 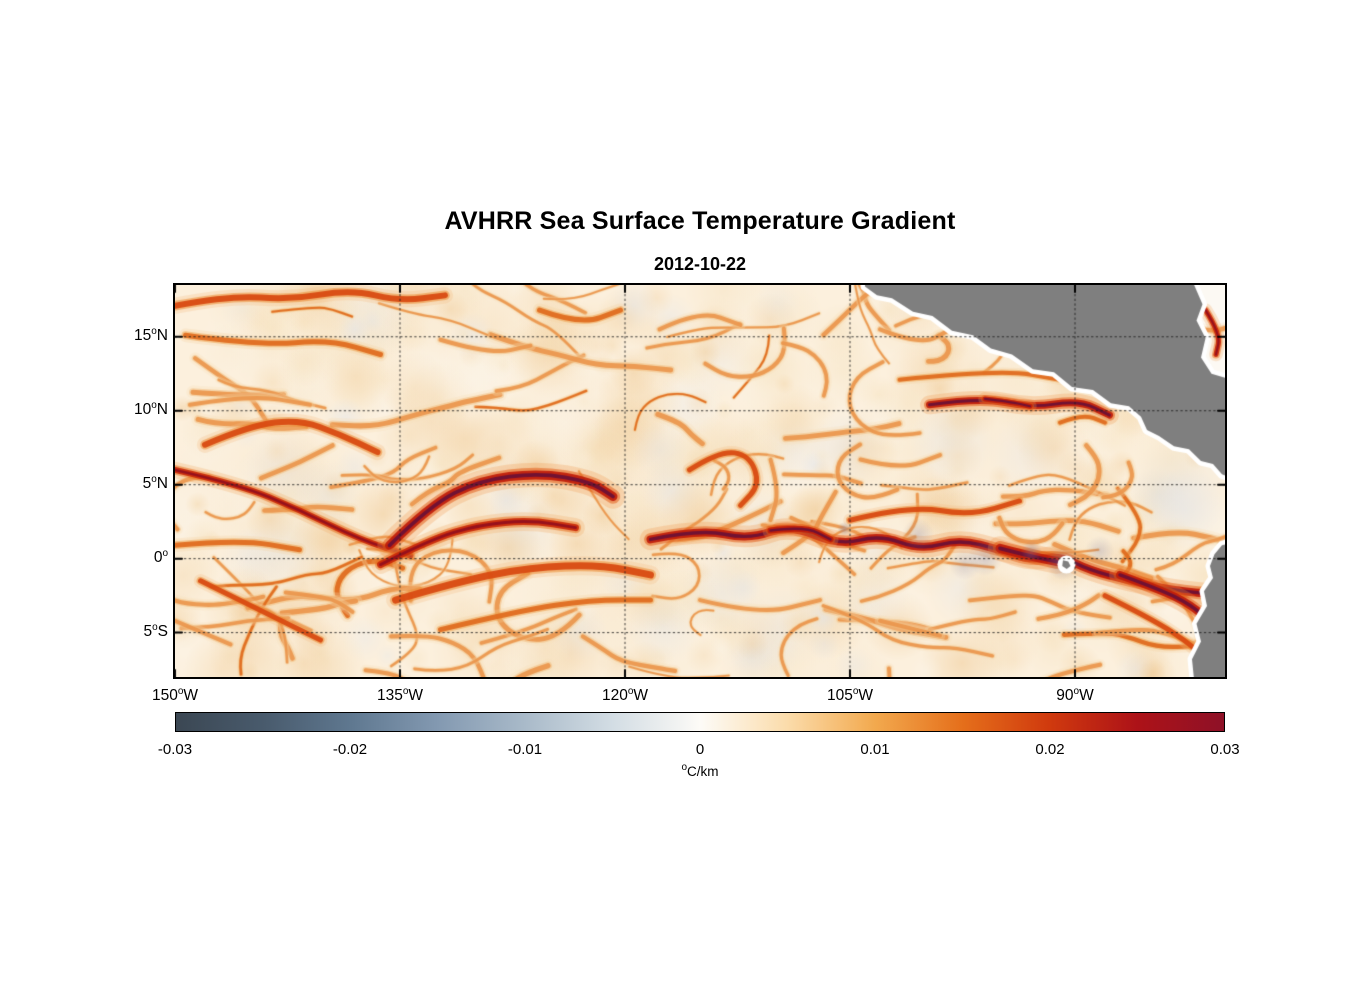 I want to click on x-axis-tick-label: 150oW, so click(x=175, y=695).